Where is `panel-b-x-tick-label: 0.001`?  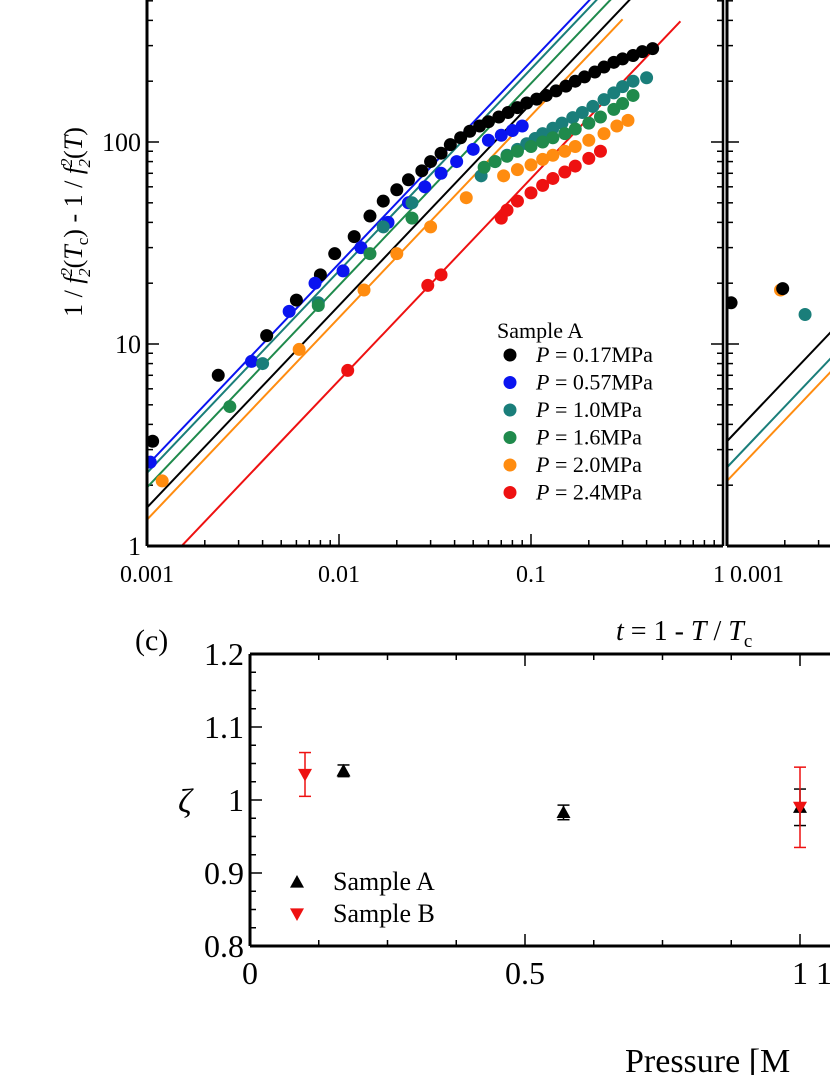
panel-b-x-tick-label: 0.001 is located at coordinates (757, 575).